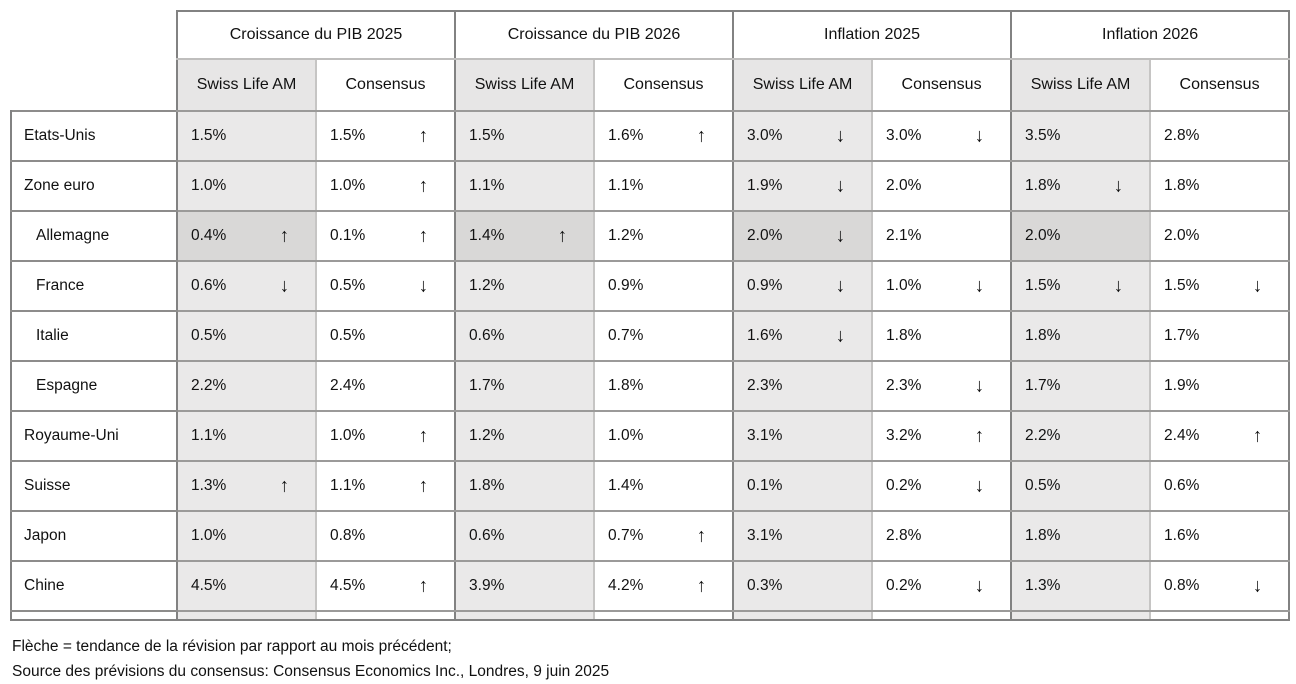 The height and width of the screenshot is (684, 1296). Describe the element at coordinates (246, 186) in the screenshot. I see `value-cell-gdp2025-swiss: 1.0%` at that location.